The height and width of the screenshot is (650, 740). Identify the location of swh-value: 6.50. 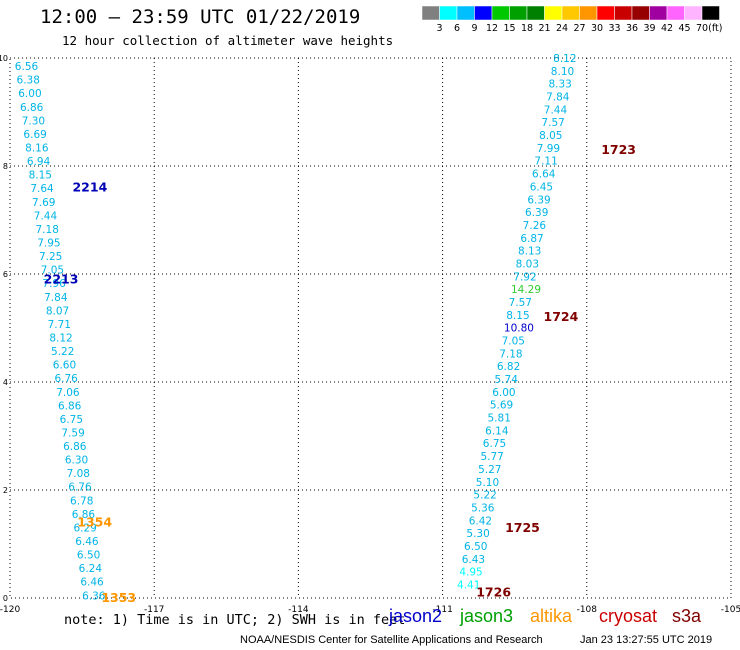
(88, 556).